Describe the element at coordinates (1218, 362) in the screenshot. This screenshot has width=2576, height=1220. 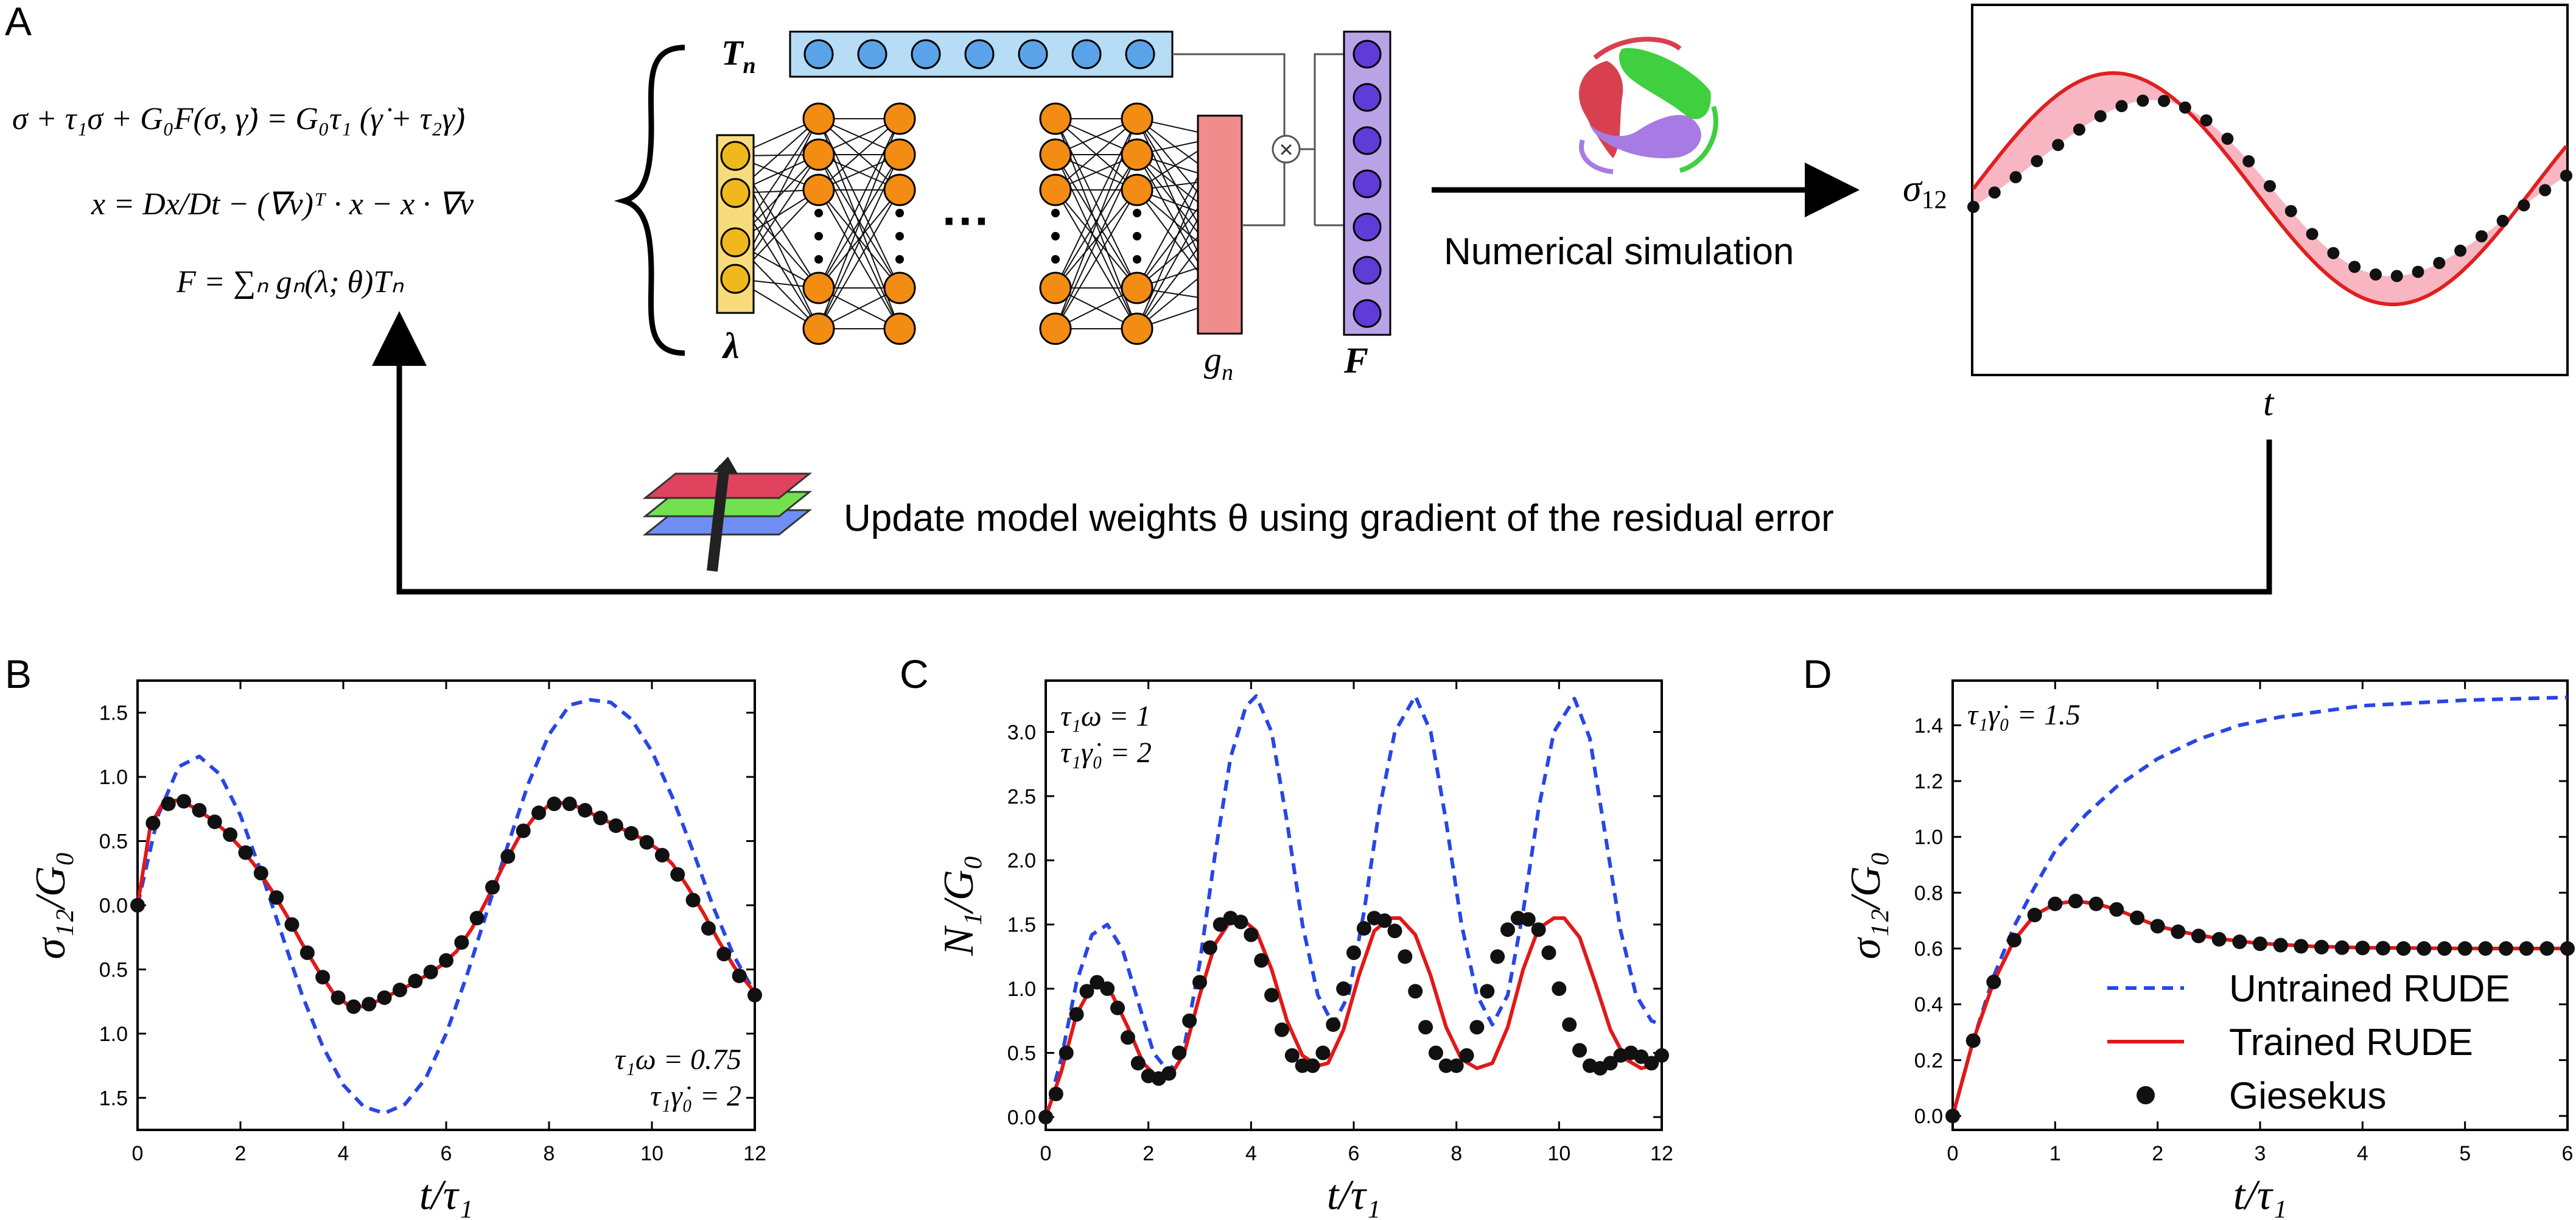
I see `gn-label: gn` at that location.